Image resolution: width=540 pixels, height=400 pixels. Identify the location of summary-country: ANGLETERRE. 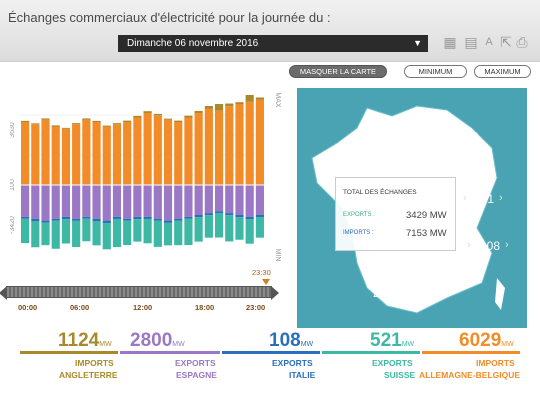
(88, 375).